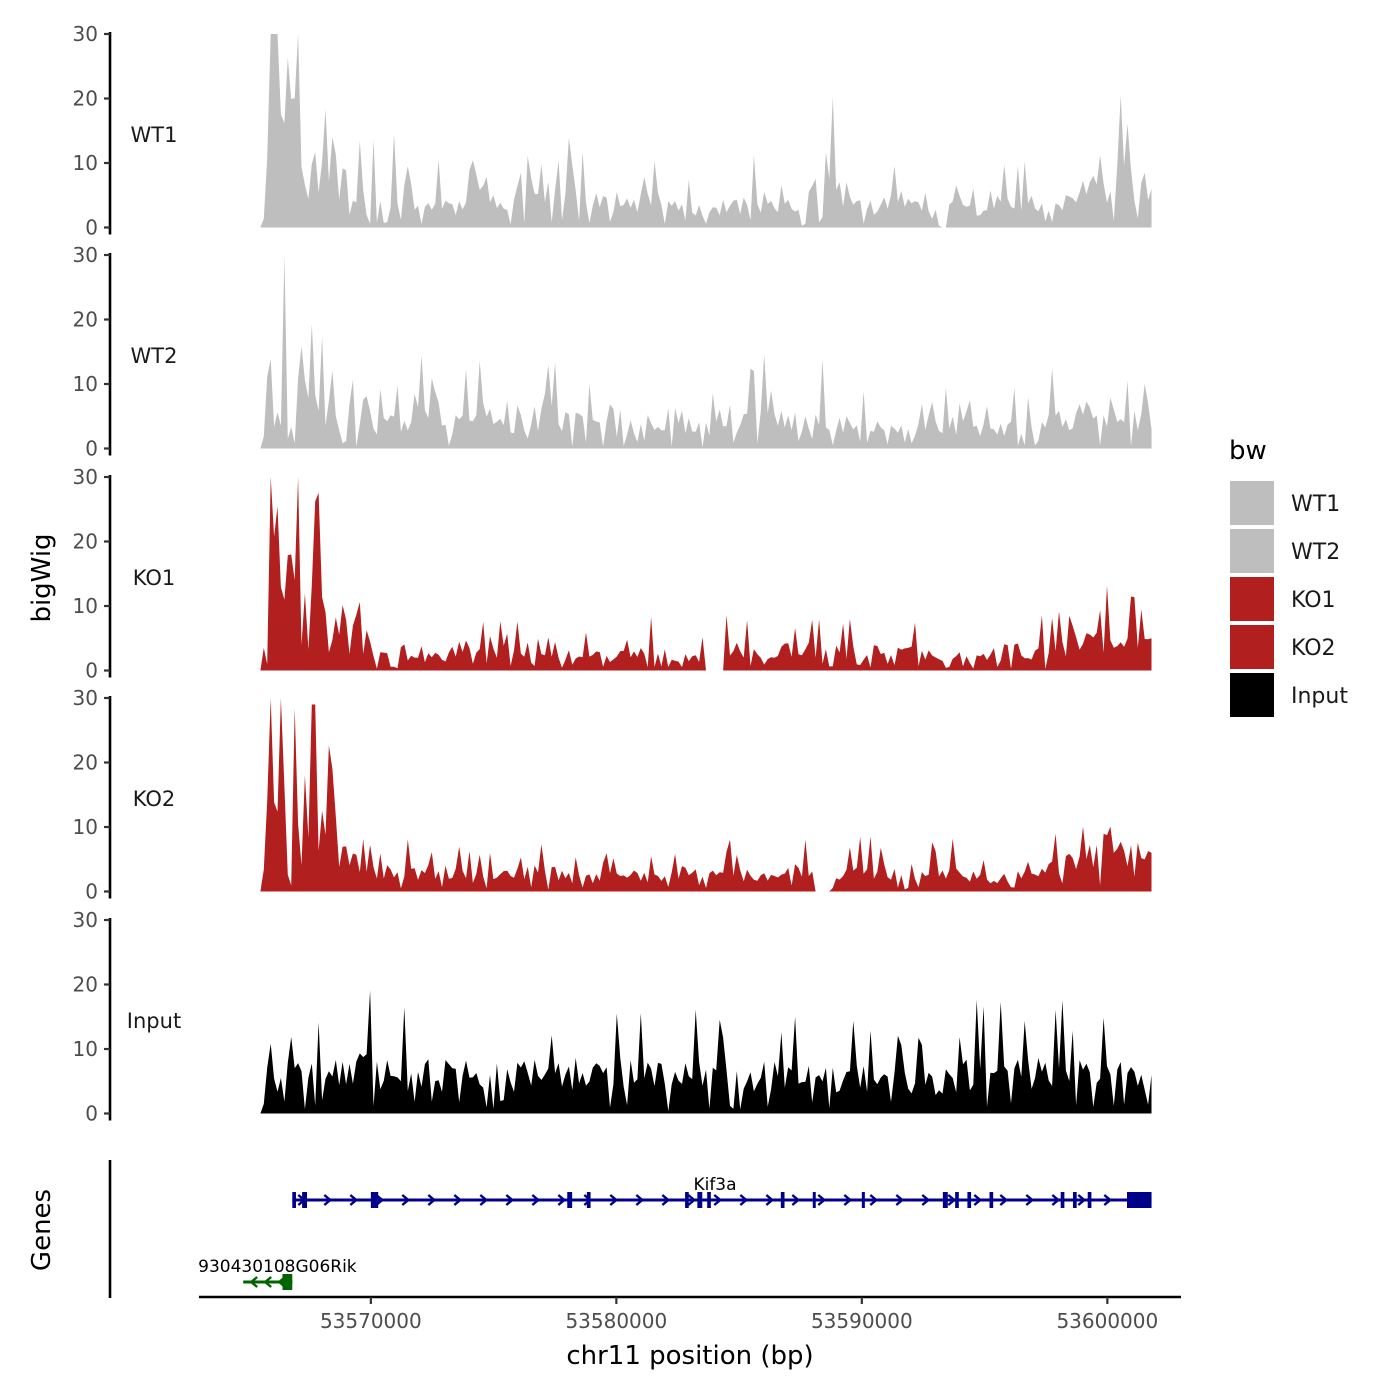 The image size is (1400, 1400). Describe the element at coordinates (1315, 504) in the screenshot. I see `legend-label: WT1` at that location.